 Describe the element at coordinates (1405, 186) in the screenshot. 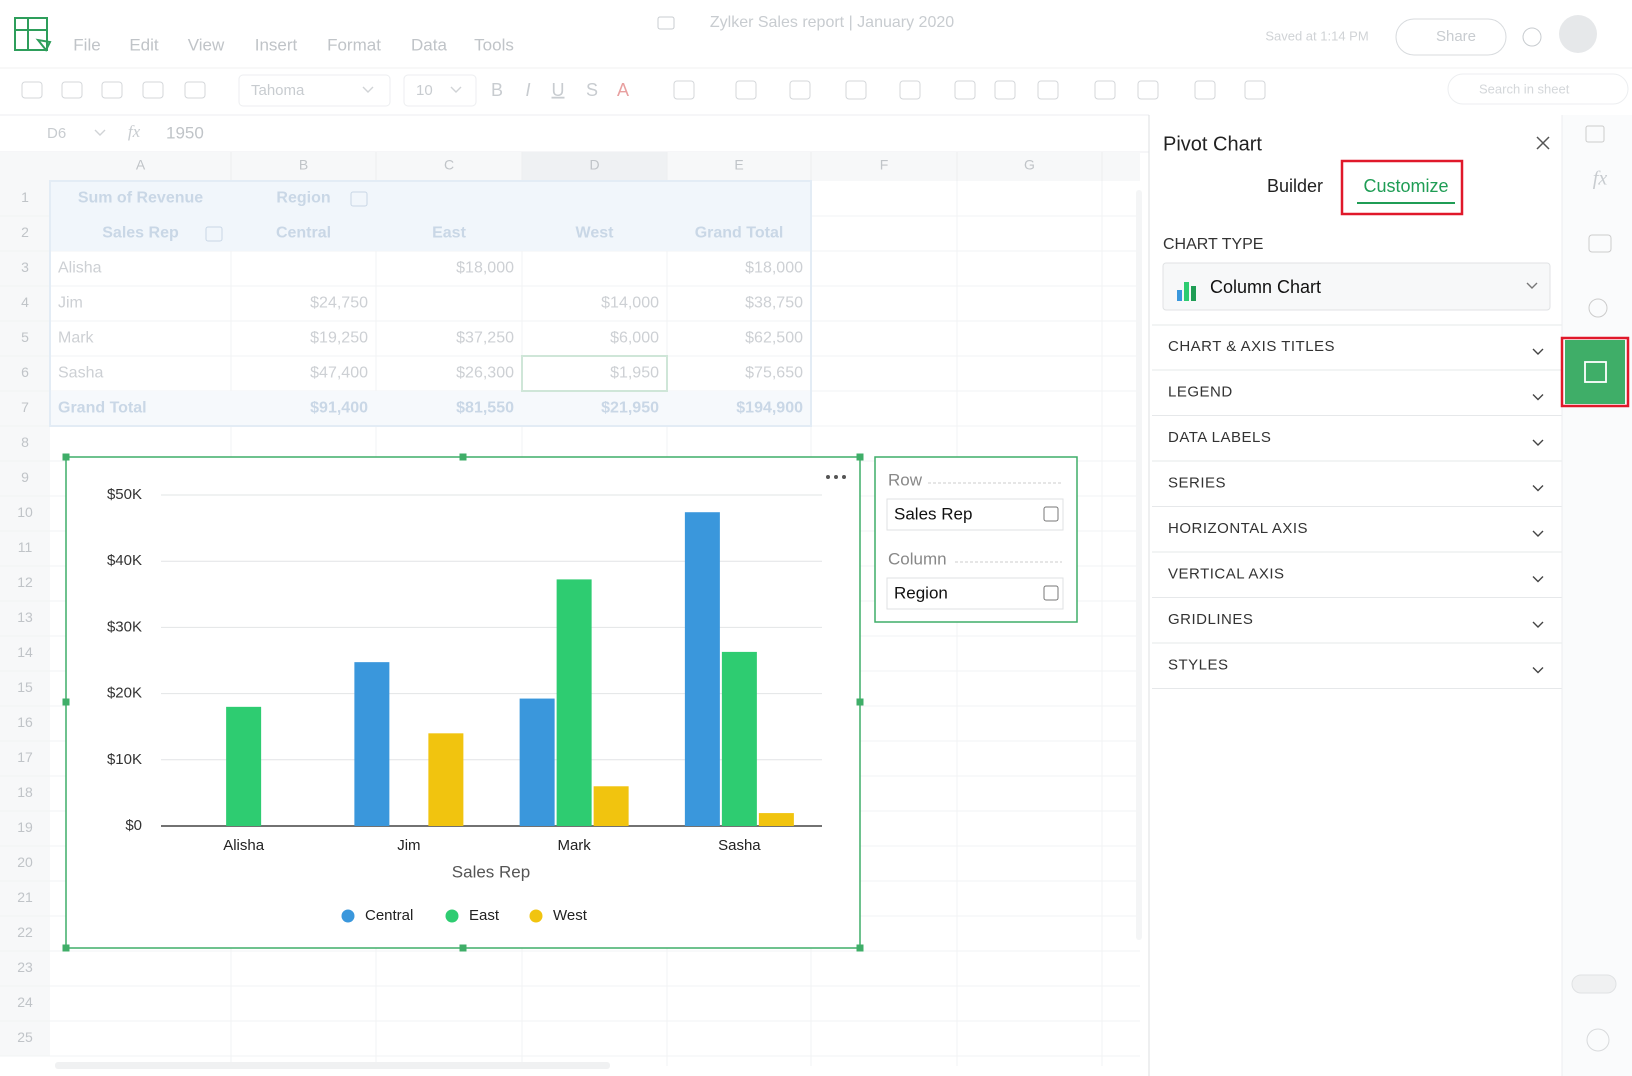

I see `panel-tab: Customize` at that location.